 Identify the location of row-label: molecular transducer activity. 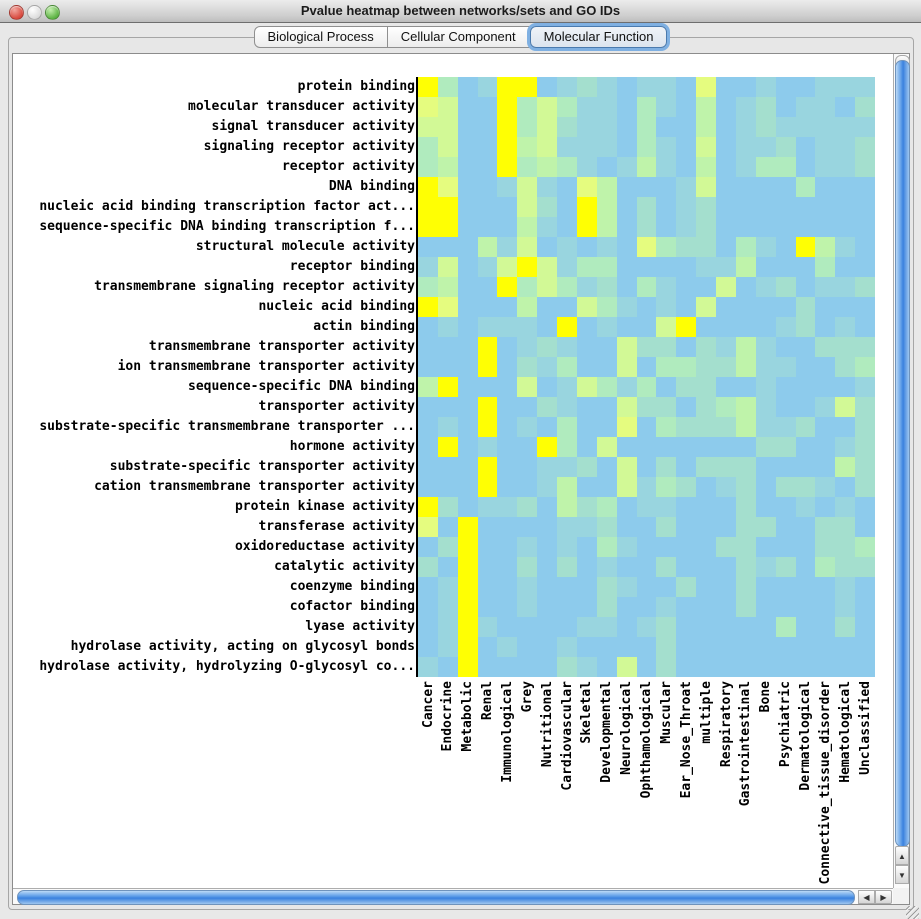
(301, 106).